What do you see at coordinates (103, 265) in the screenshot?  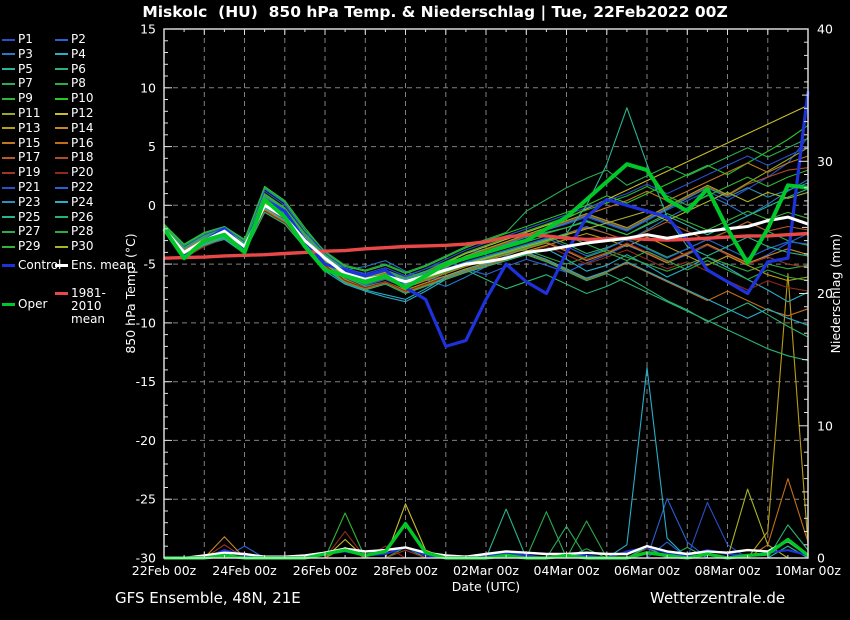 I see `legend-label: Ens. mean` at bounding box center [103, 265].